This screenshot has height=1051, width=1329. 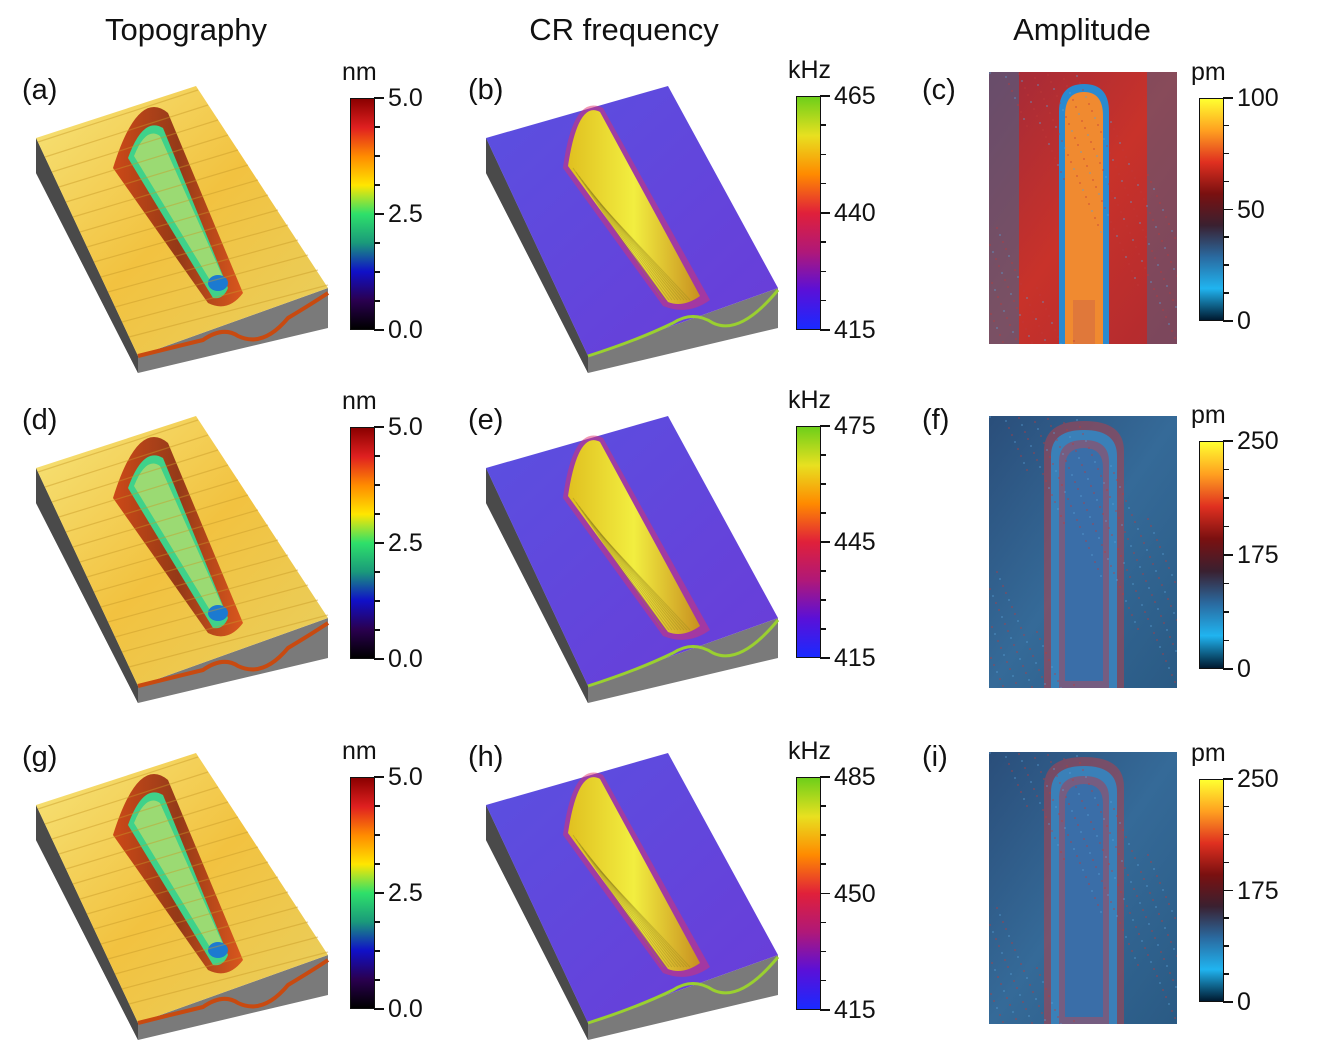 What do you see at coordinates (936, 420) in the screenshot?
I see `panel-label: (f)` at bounding box center [936, 420].